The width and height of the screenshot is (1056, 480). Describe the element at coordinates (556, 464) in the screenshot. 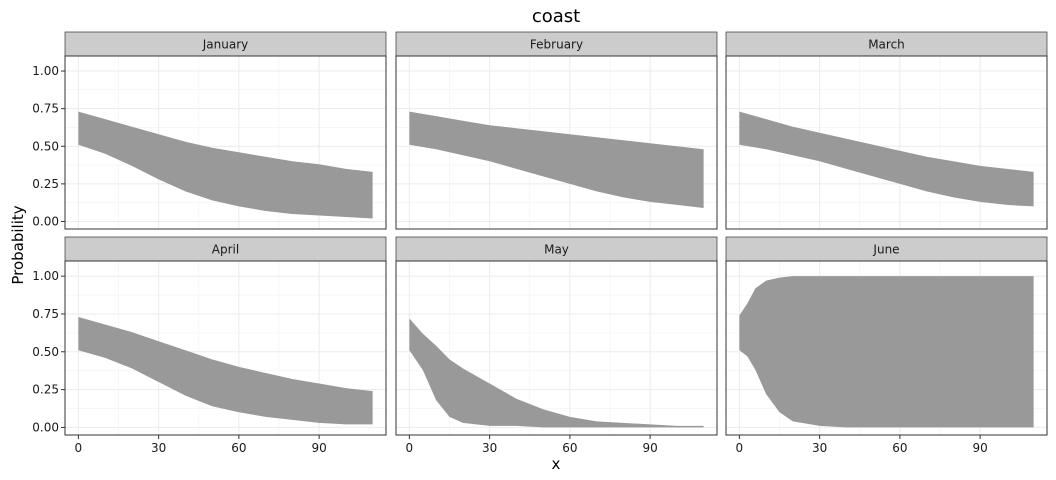

I see `x-axis-title: x` at that location.